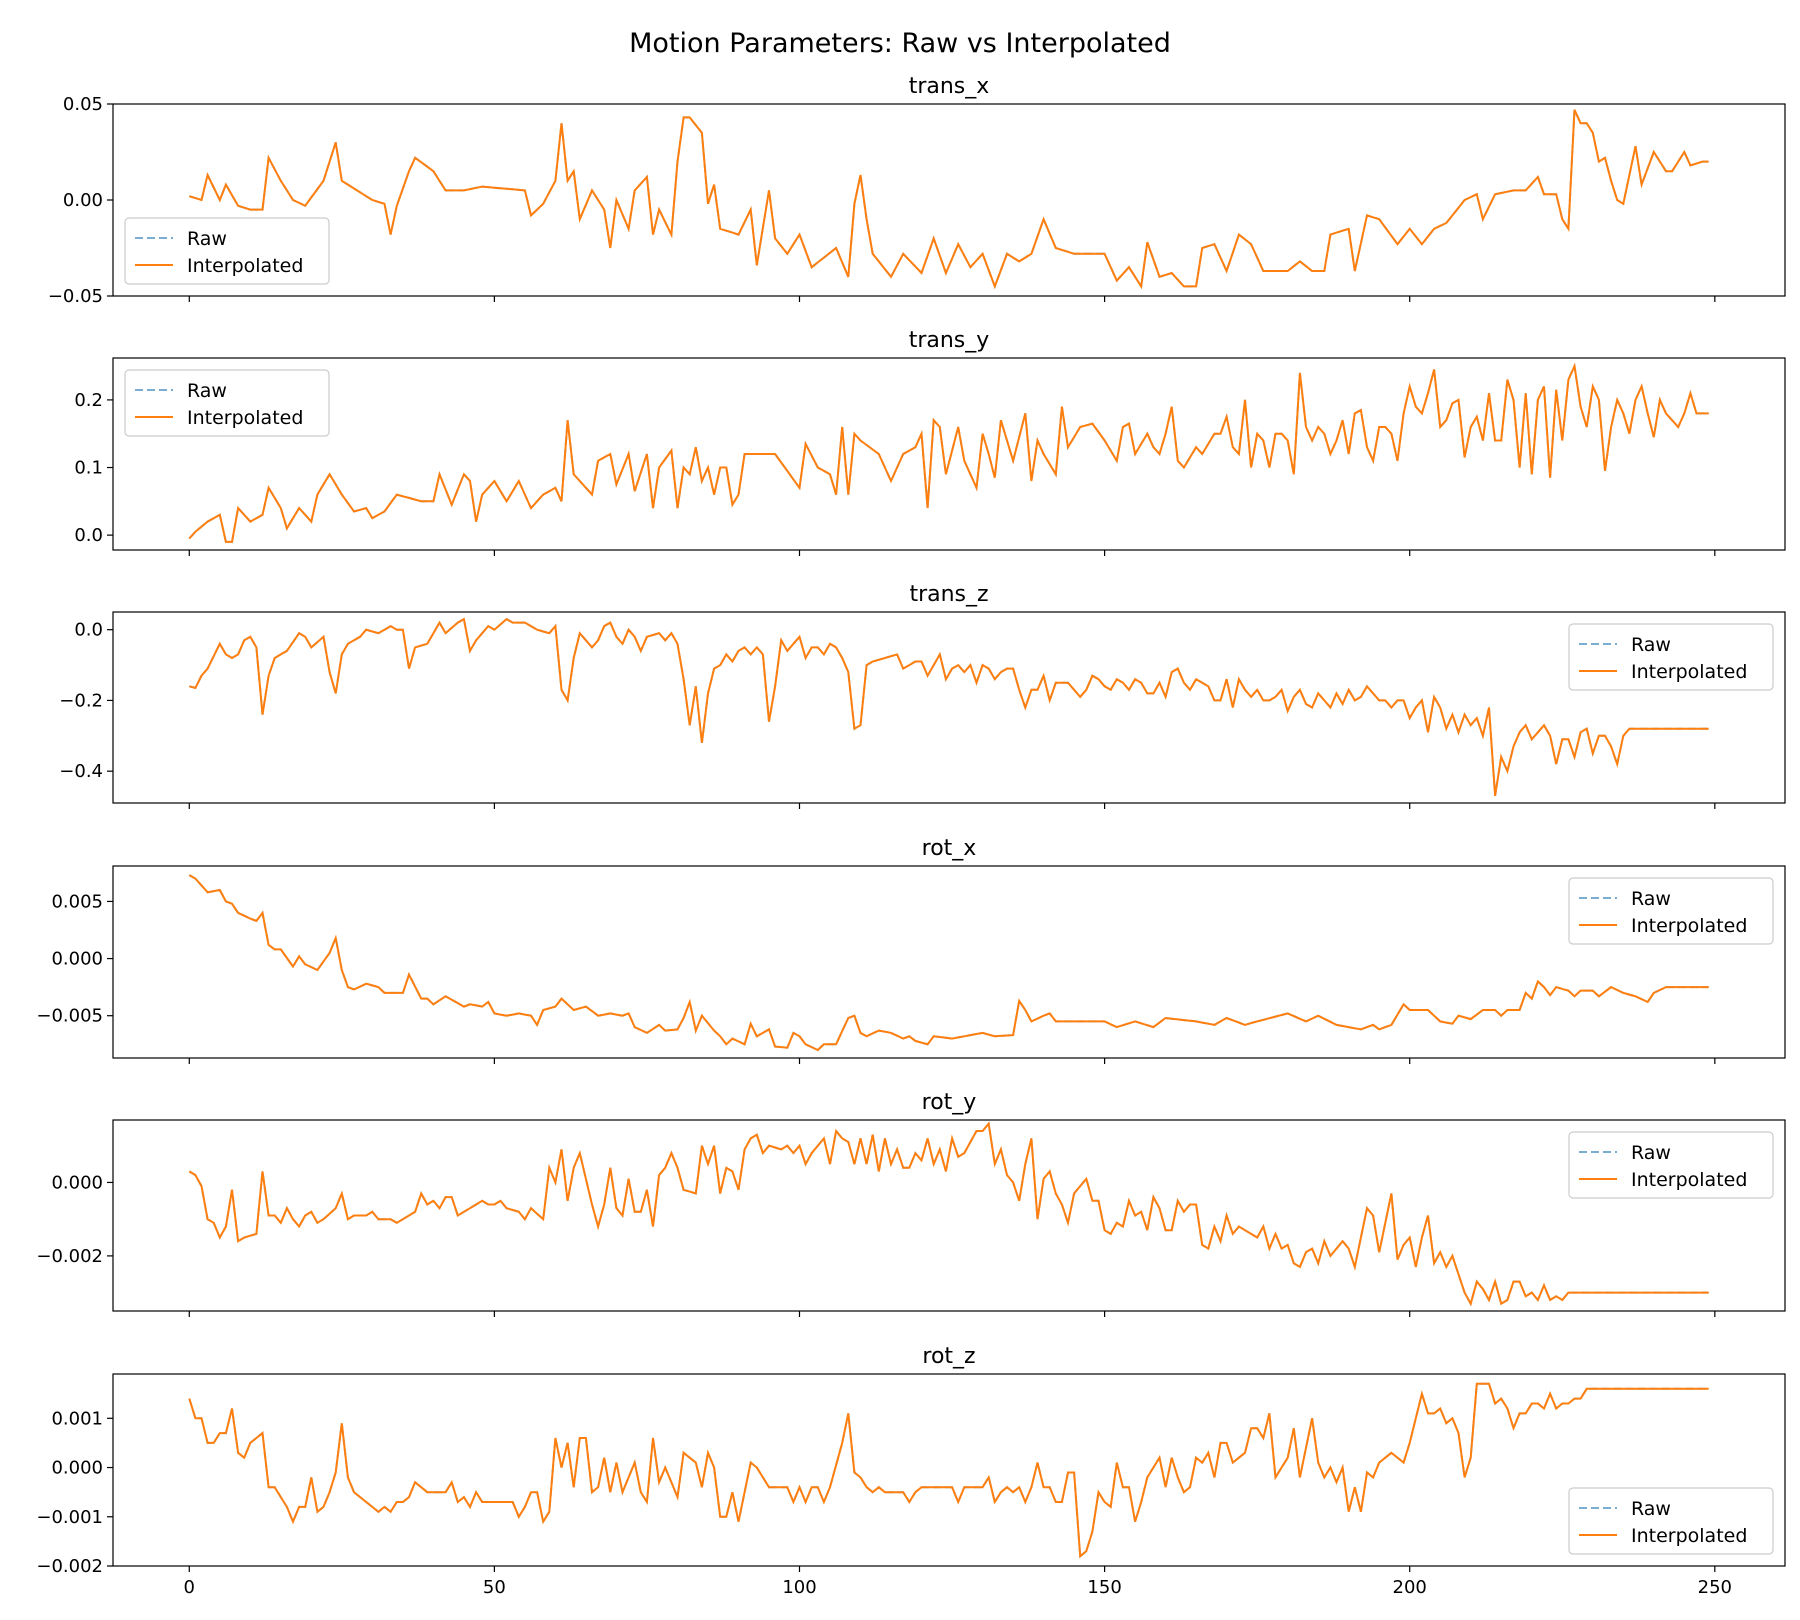  What do you see at coordinates (83, 200) in the screenshot?
I see `y-tick-label: 0.00` at bounding box center [83, 200].